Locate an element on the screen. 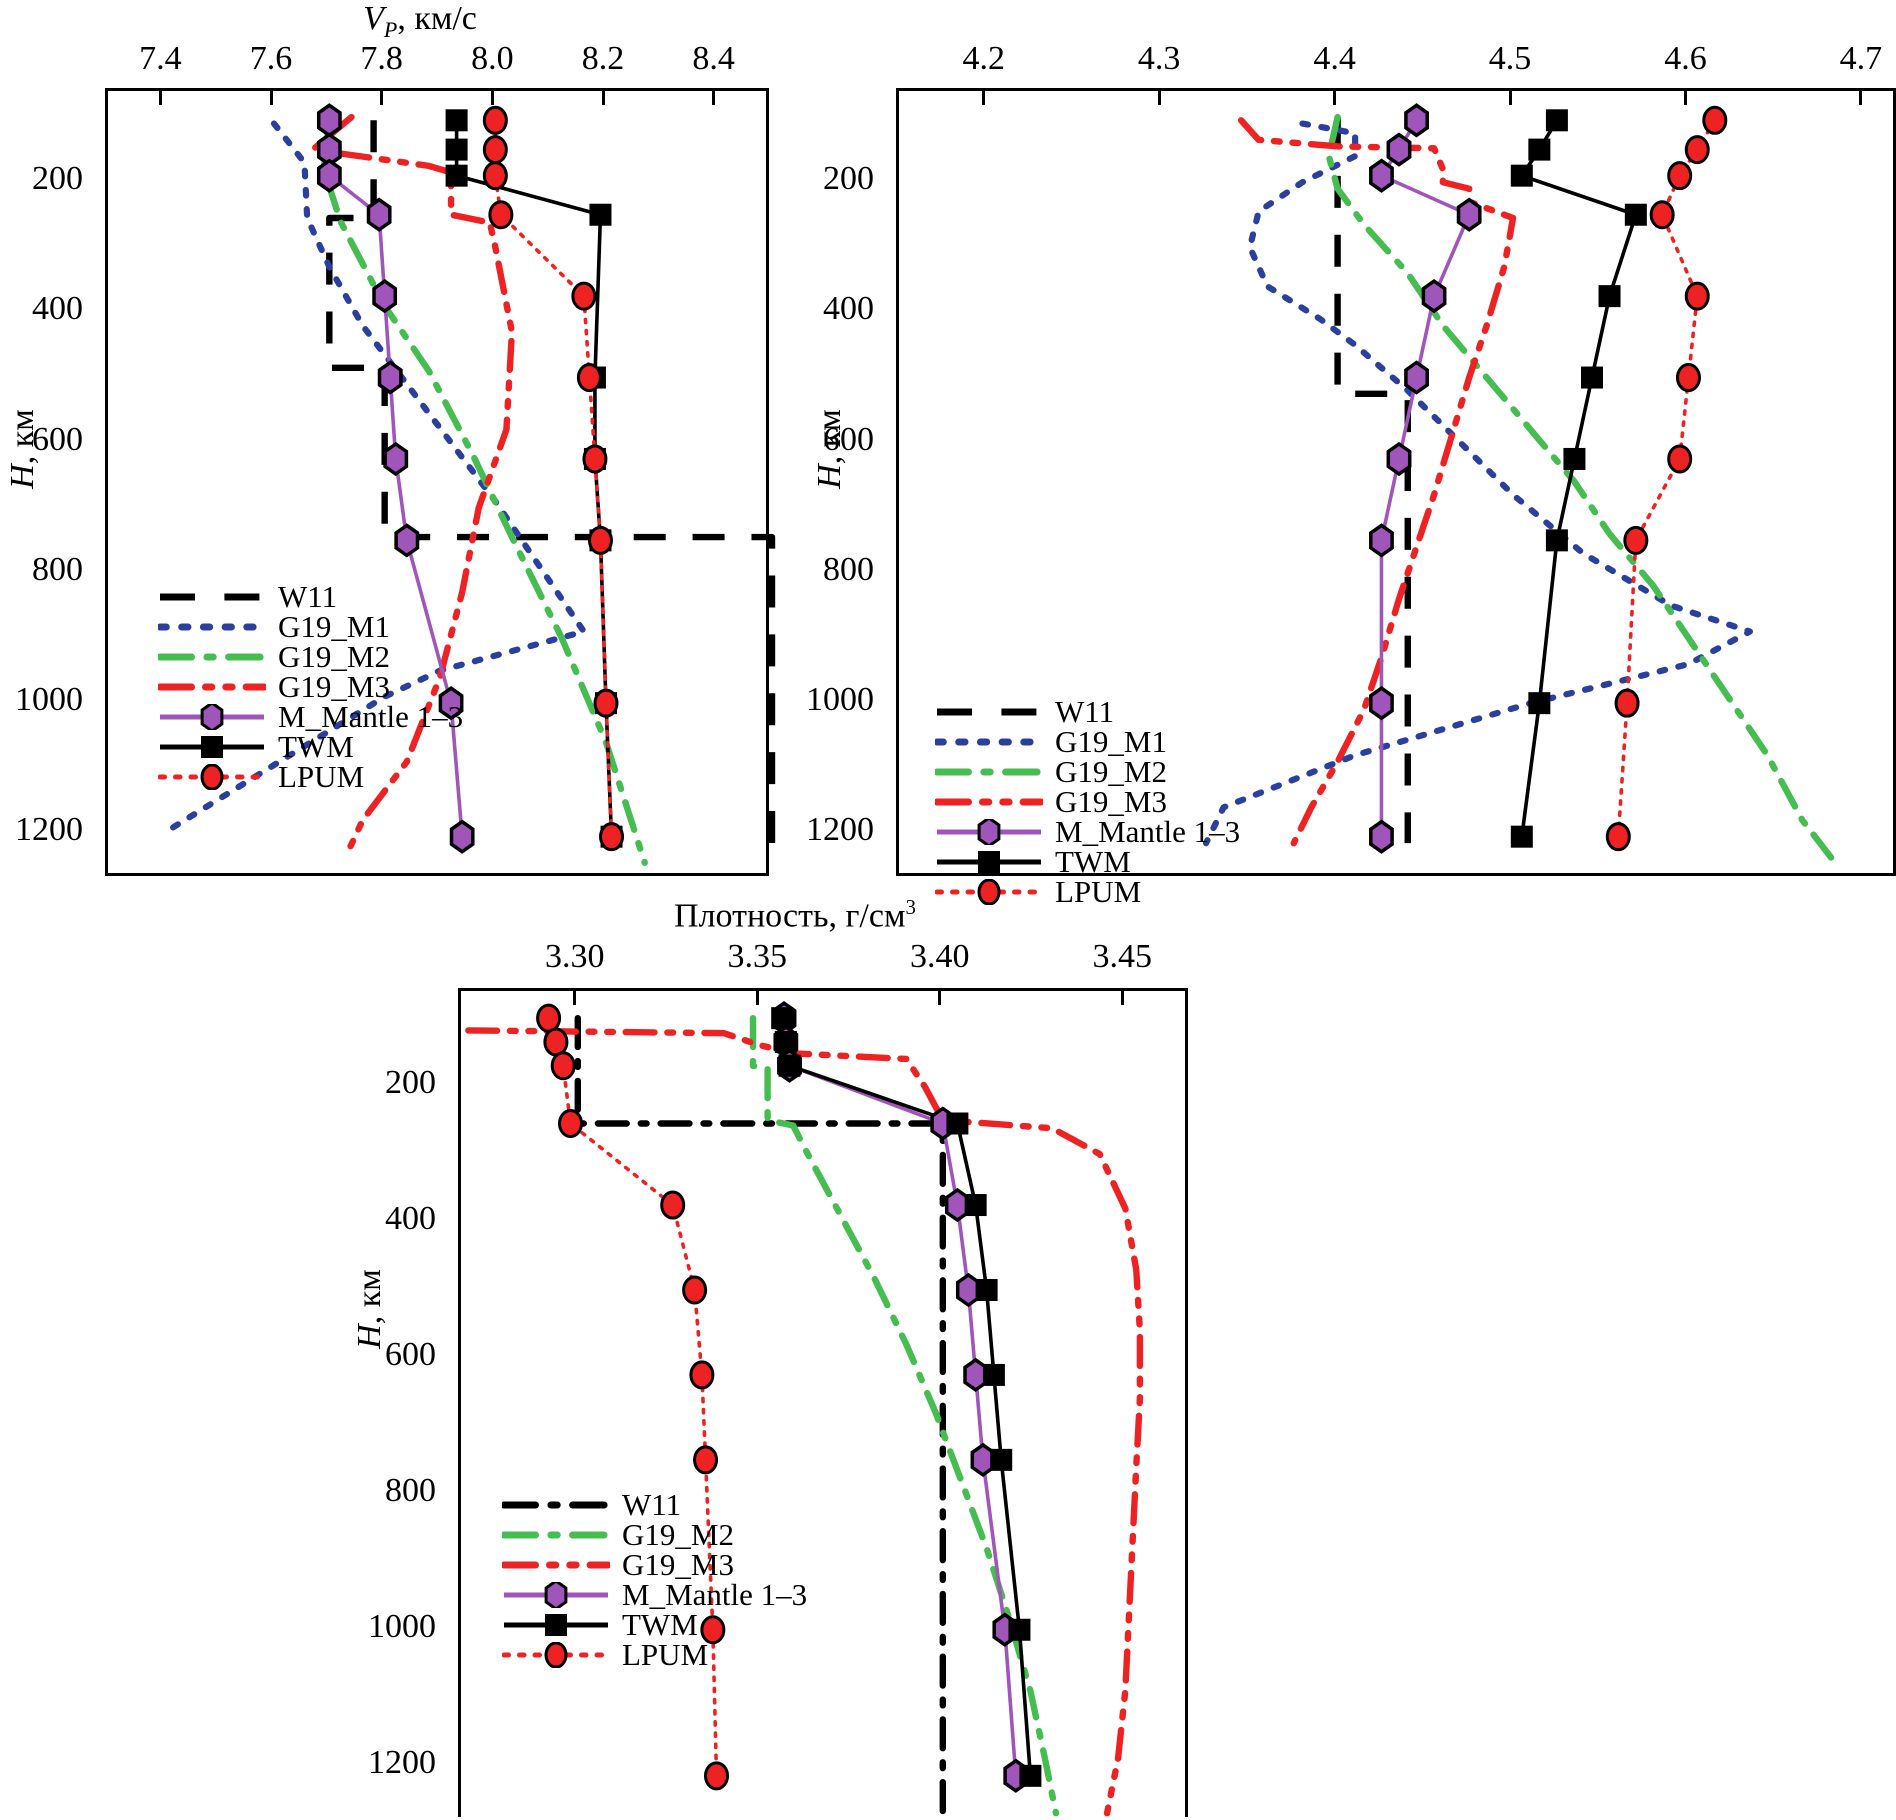 Image resolution: width=1896 pixels, height=1820 pixels. vp-ytick-2: 600 is located at coordinates (57, 439).